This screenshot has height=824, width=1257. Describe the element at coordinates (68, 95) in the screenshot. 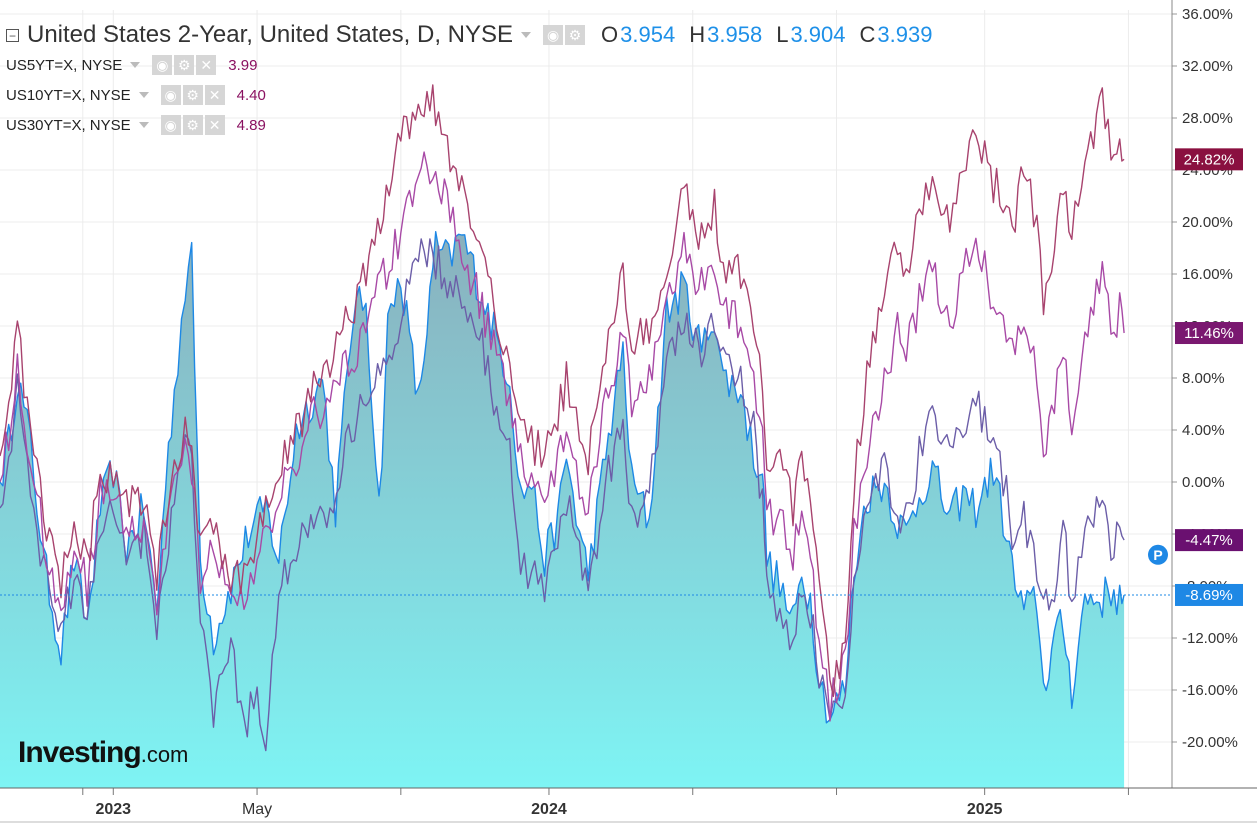

I see `series-title: US10YT=X, NYSE` at that location.